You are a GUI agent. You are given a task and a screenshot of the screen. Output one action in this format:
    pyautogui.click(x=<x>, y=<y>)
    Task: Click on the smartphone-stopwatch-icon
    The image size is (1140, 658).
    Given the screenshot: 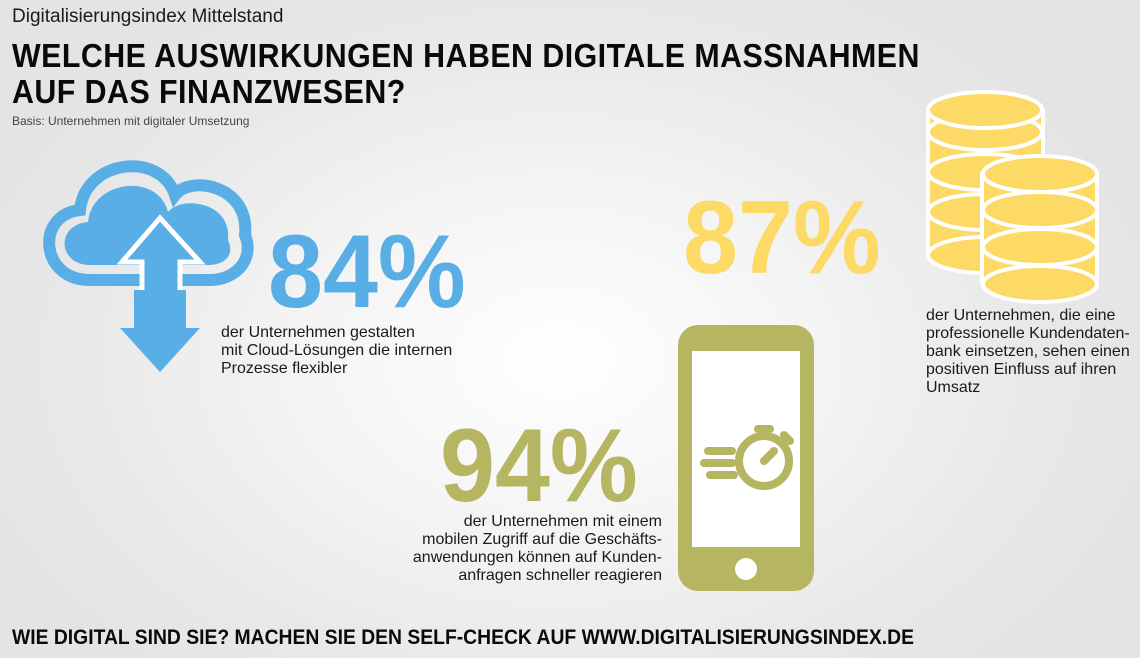 What is the action you would take?
    pyautogui.click(x=746, y=458)
    